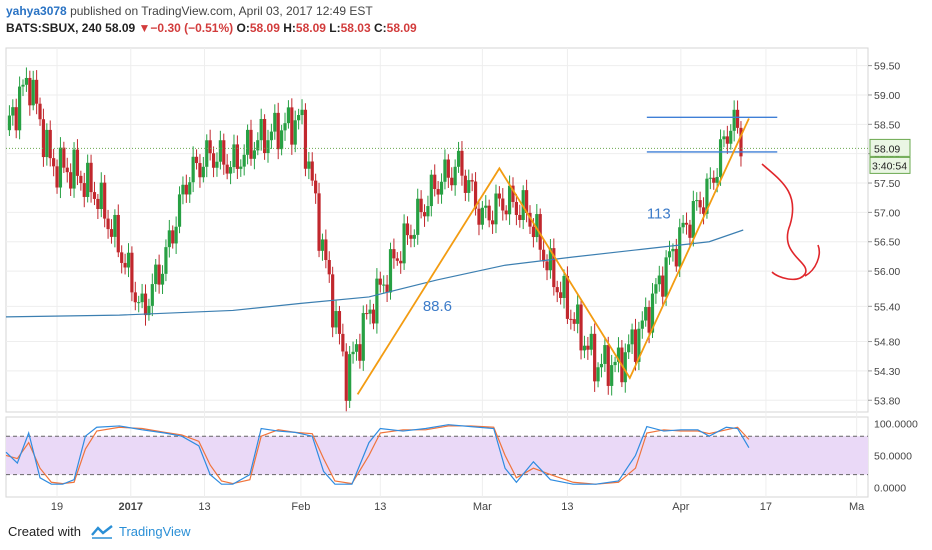 The height and width of the screenshot is (550, 932). What do you see at coordinates (144, 28) in the screenshot?
I see `down-arrow-icon: ▼` at bounding box center [144, 28].